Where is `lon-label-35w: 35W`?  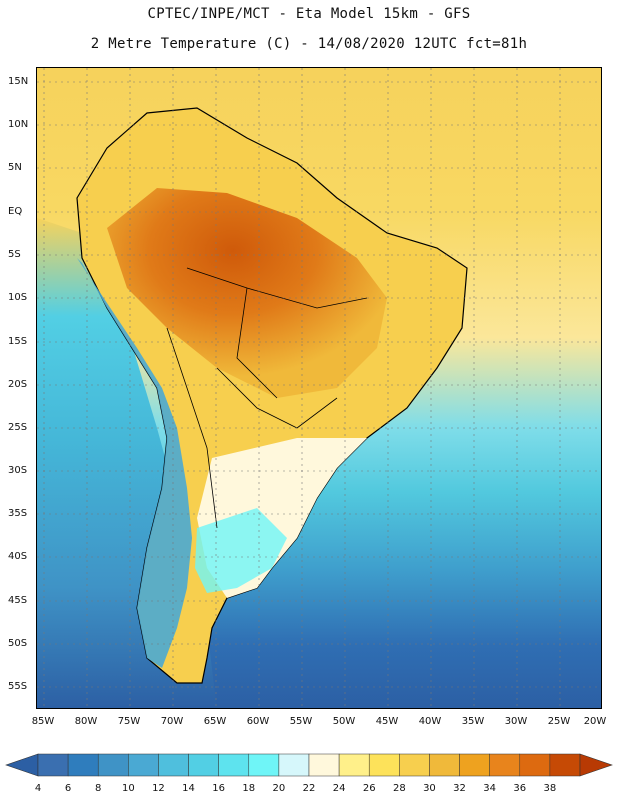 lon-label-35w: 35W is located at coordinates (473, 721).